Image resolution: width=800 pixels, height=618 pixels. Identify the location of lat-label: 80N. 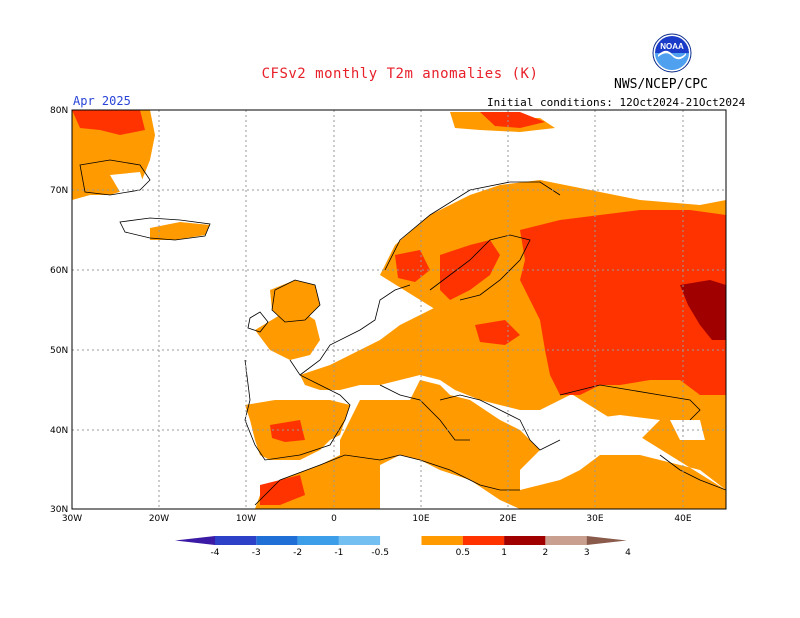
(59, 111).